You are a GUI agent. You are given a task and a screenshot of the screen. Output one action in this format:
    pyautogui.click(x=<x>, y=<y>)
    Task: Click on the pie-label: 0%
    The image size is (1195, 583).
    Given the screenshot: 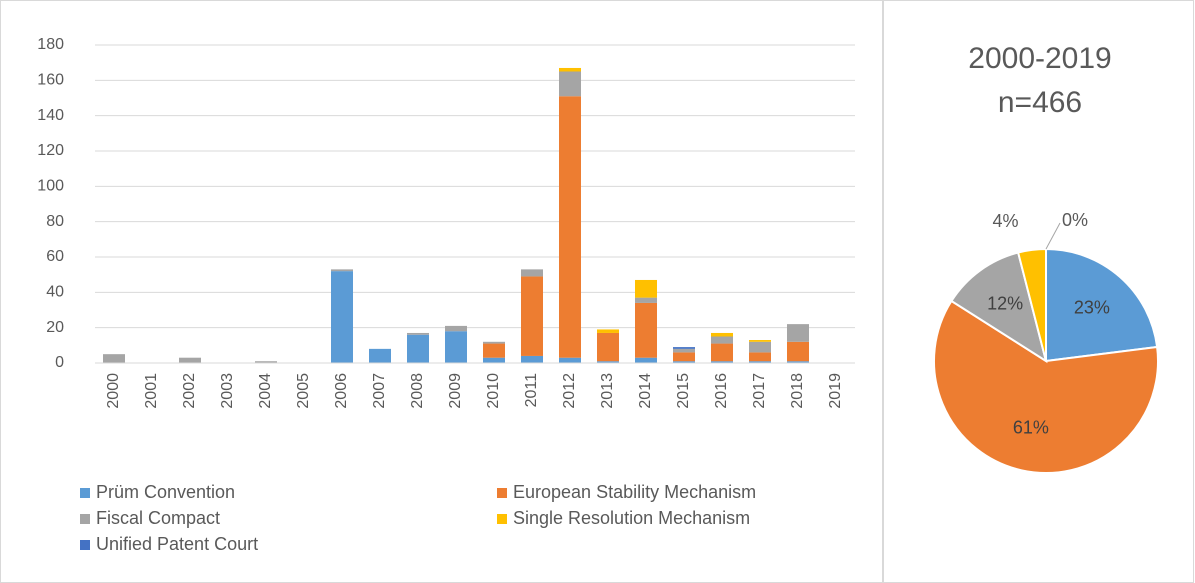 What is the action you would take?
    pyautogui.click(x=1075, y=220)
    